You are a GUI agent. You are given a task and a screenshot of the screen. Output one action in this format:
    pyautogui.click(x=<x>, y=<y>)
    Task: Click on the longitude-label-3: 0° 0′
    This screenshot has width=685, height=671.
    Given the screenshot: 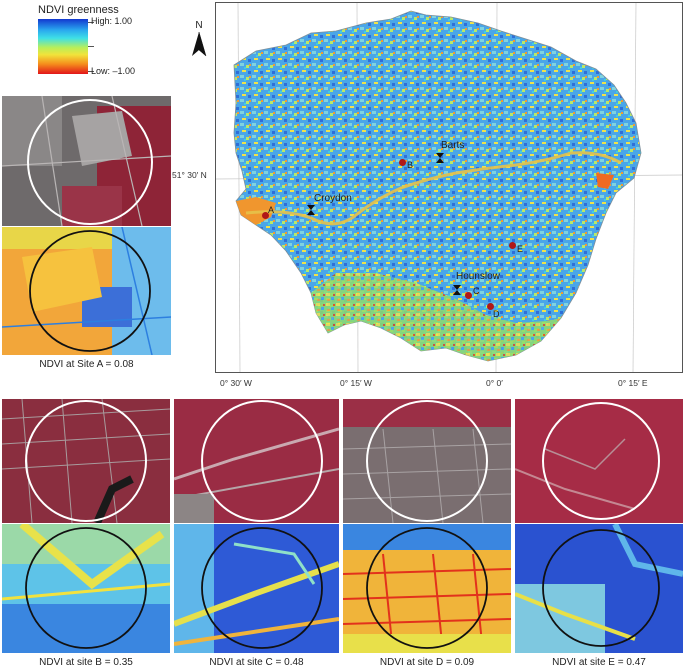 What is the action you would take?
    pyautogui.click(x=494, y=383)
    